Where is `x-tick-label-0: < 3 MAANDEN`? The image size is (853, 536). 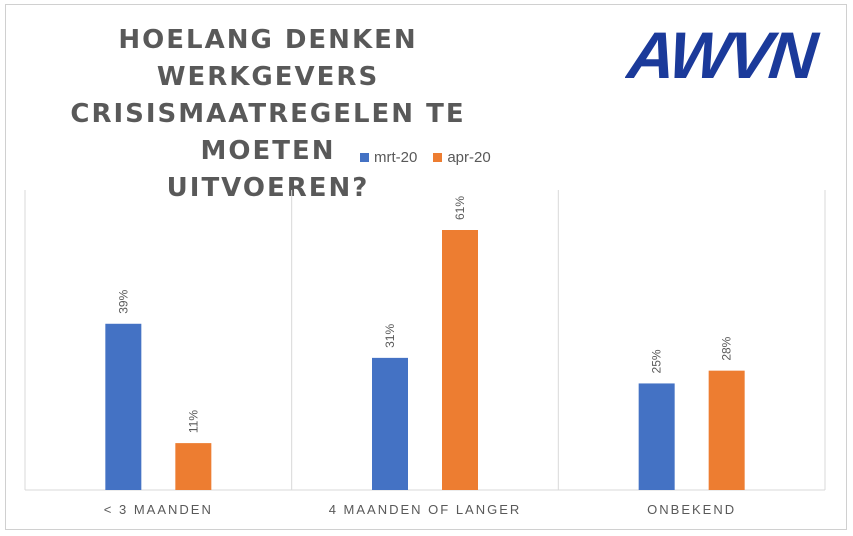 x-tick-label-0: < 3 MAANDEN is located at coordinates (158, 509).